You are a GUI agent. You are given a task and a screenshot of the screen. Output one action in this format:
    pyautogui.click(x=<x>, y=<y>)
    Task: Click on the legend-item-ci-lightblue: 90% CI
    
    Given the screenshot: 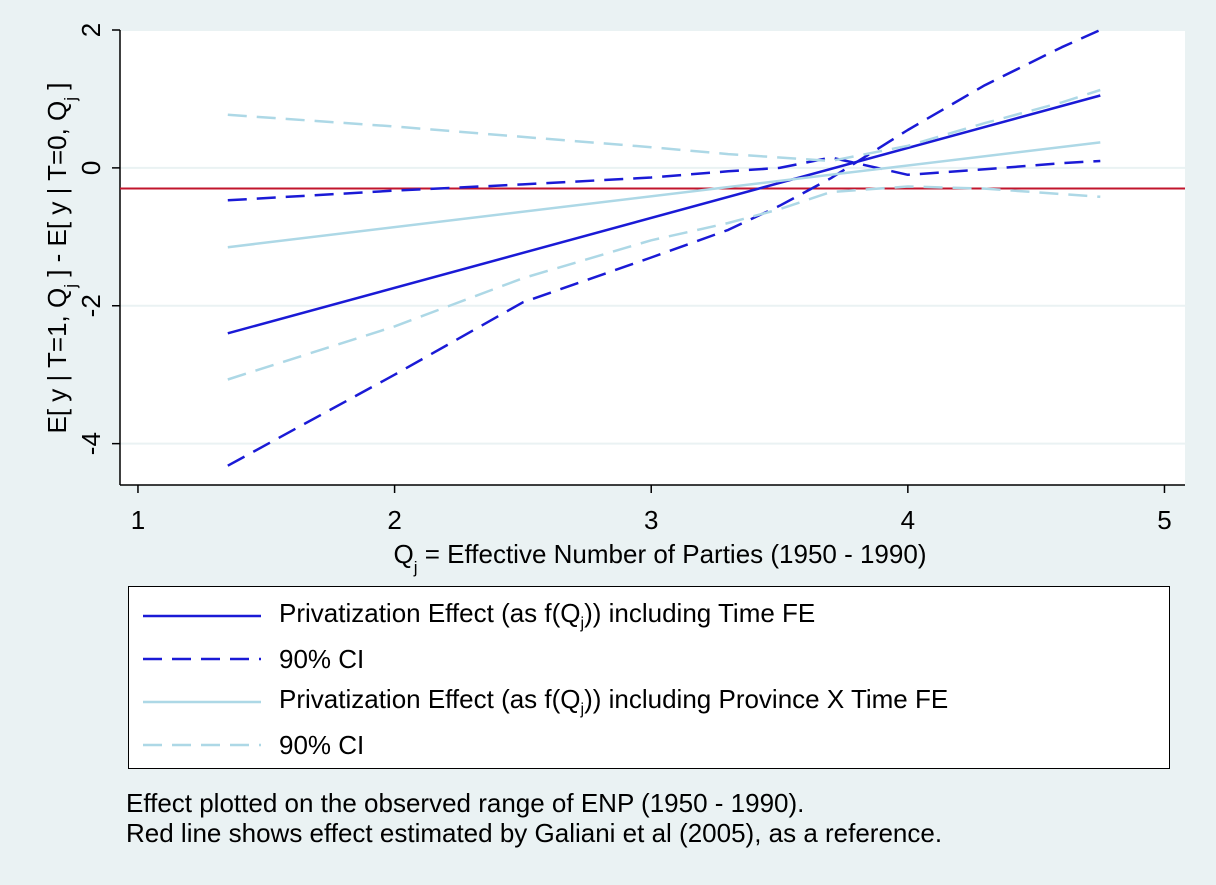 What is the action you would take?
    pyautogui.click(x=253, y=745)
    